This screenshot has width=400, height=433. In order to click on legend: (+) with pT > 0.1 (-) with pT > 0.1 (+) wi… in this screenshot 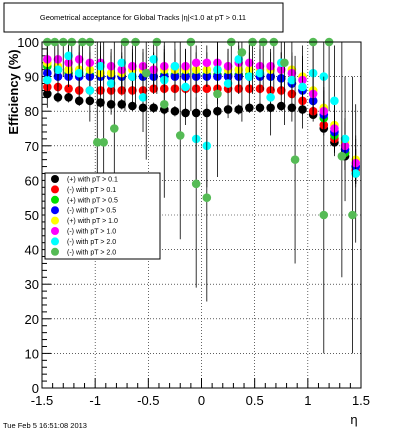, I will do `click(102, 216)`.